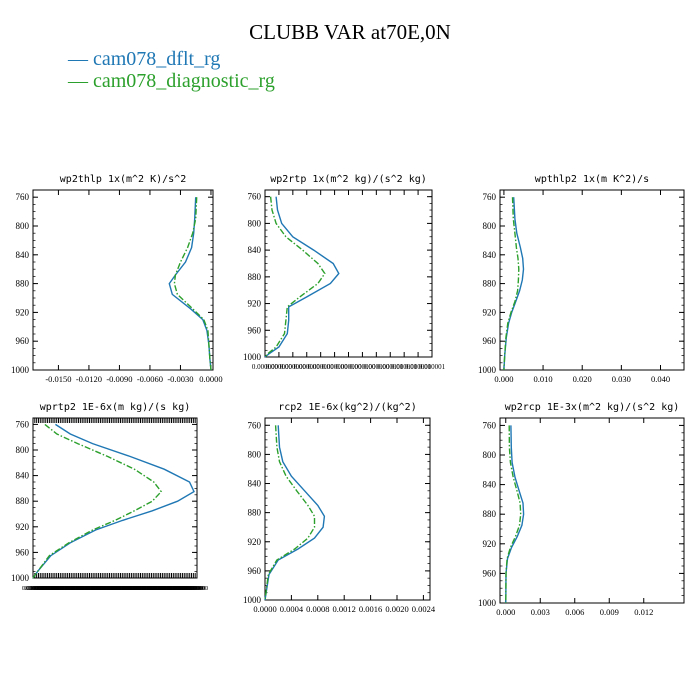 This screenshot has height=700, width=700. I want to click on chart-title: rcp2 1E-6x(kg^2)/(kg^2), so click(347, 407).